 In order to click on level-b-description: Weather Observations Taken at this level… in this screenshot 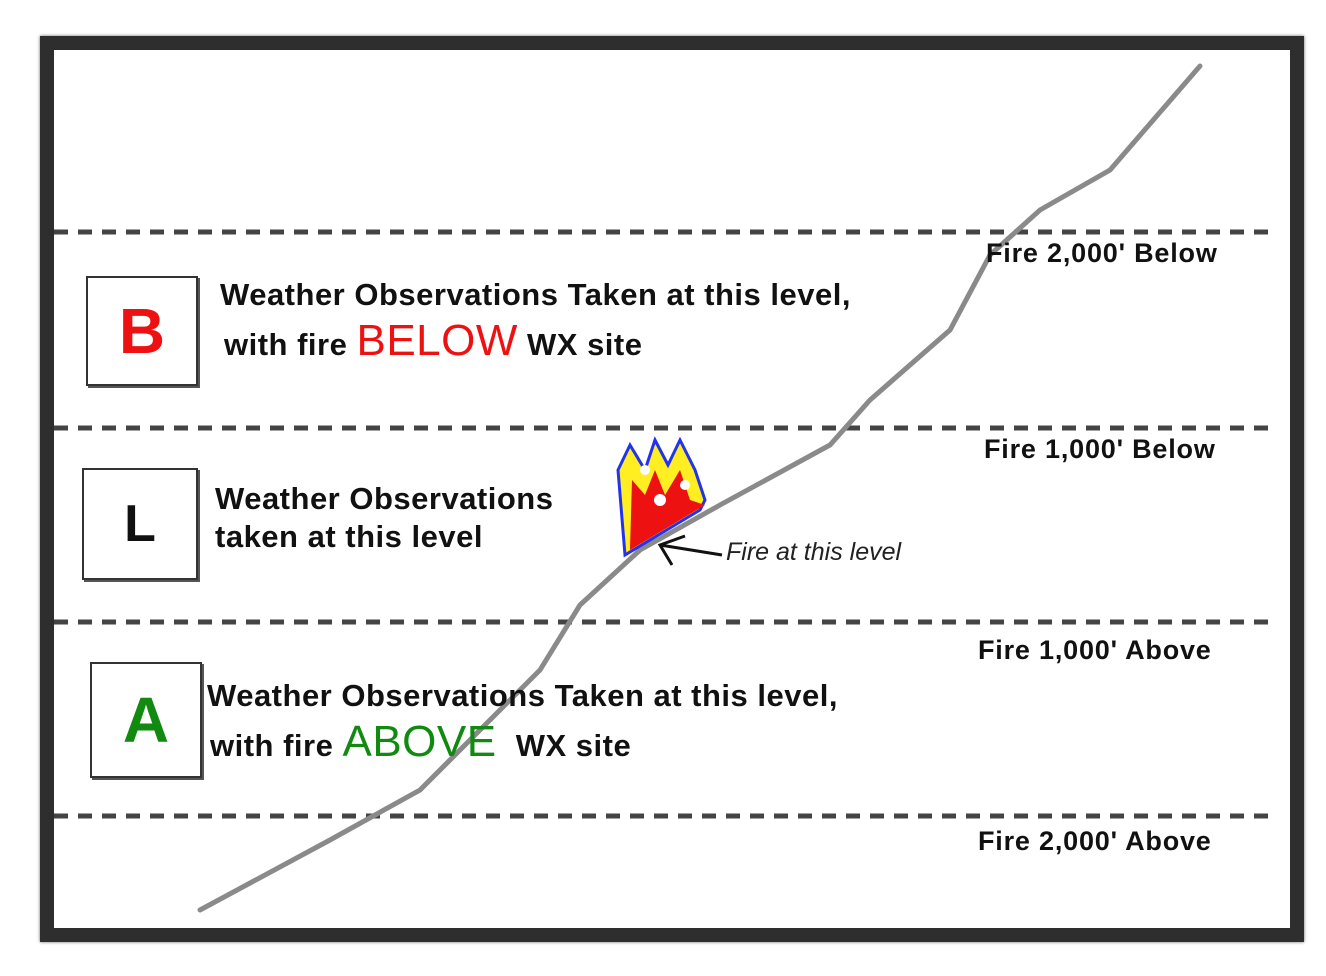, I will do `click(535, 320)`.